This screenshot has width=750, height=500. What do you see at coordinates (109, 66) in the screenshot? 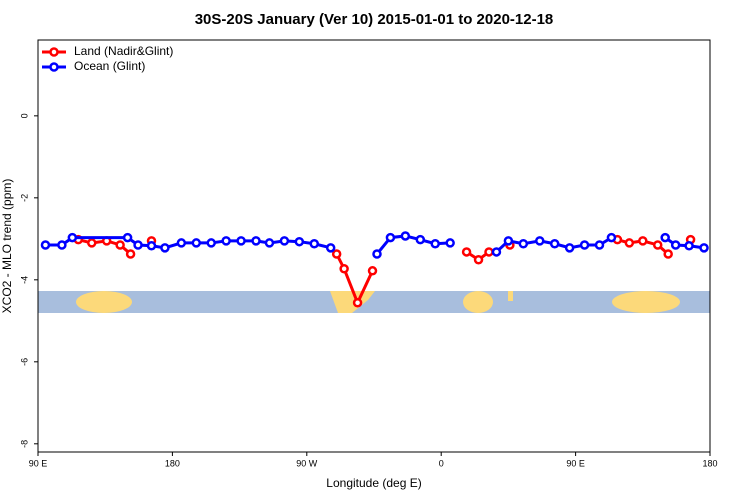
I see `legend-label: Ocean (Glint)` at bounding box center [109, 66].